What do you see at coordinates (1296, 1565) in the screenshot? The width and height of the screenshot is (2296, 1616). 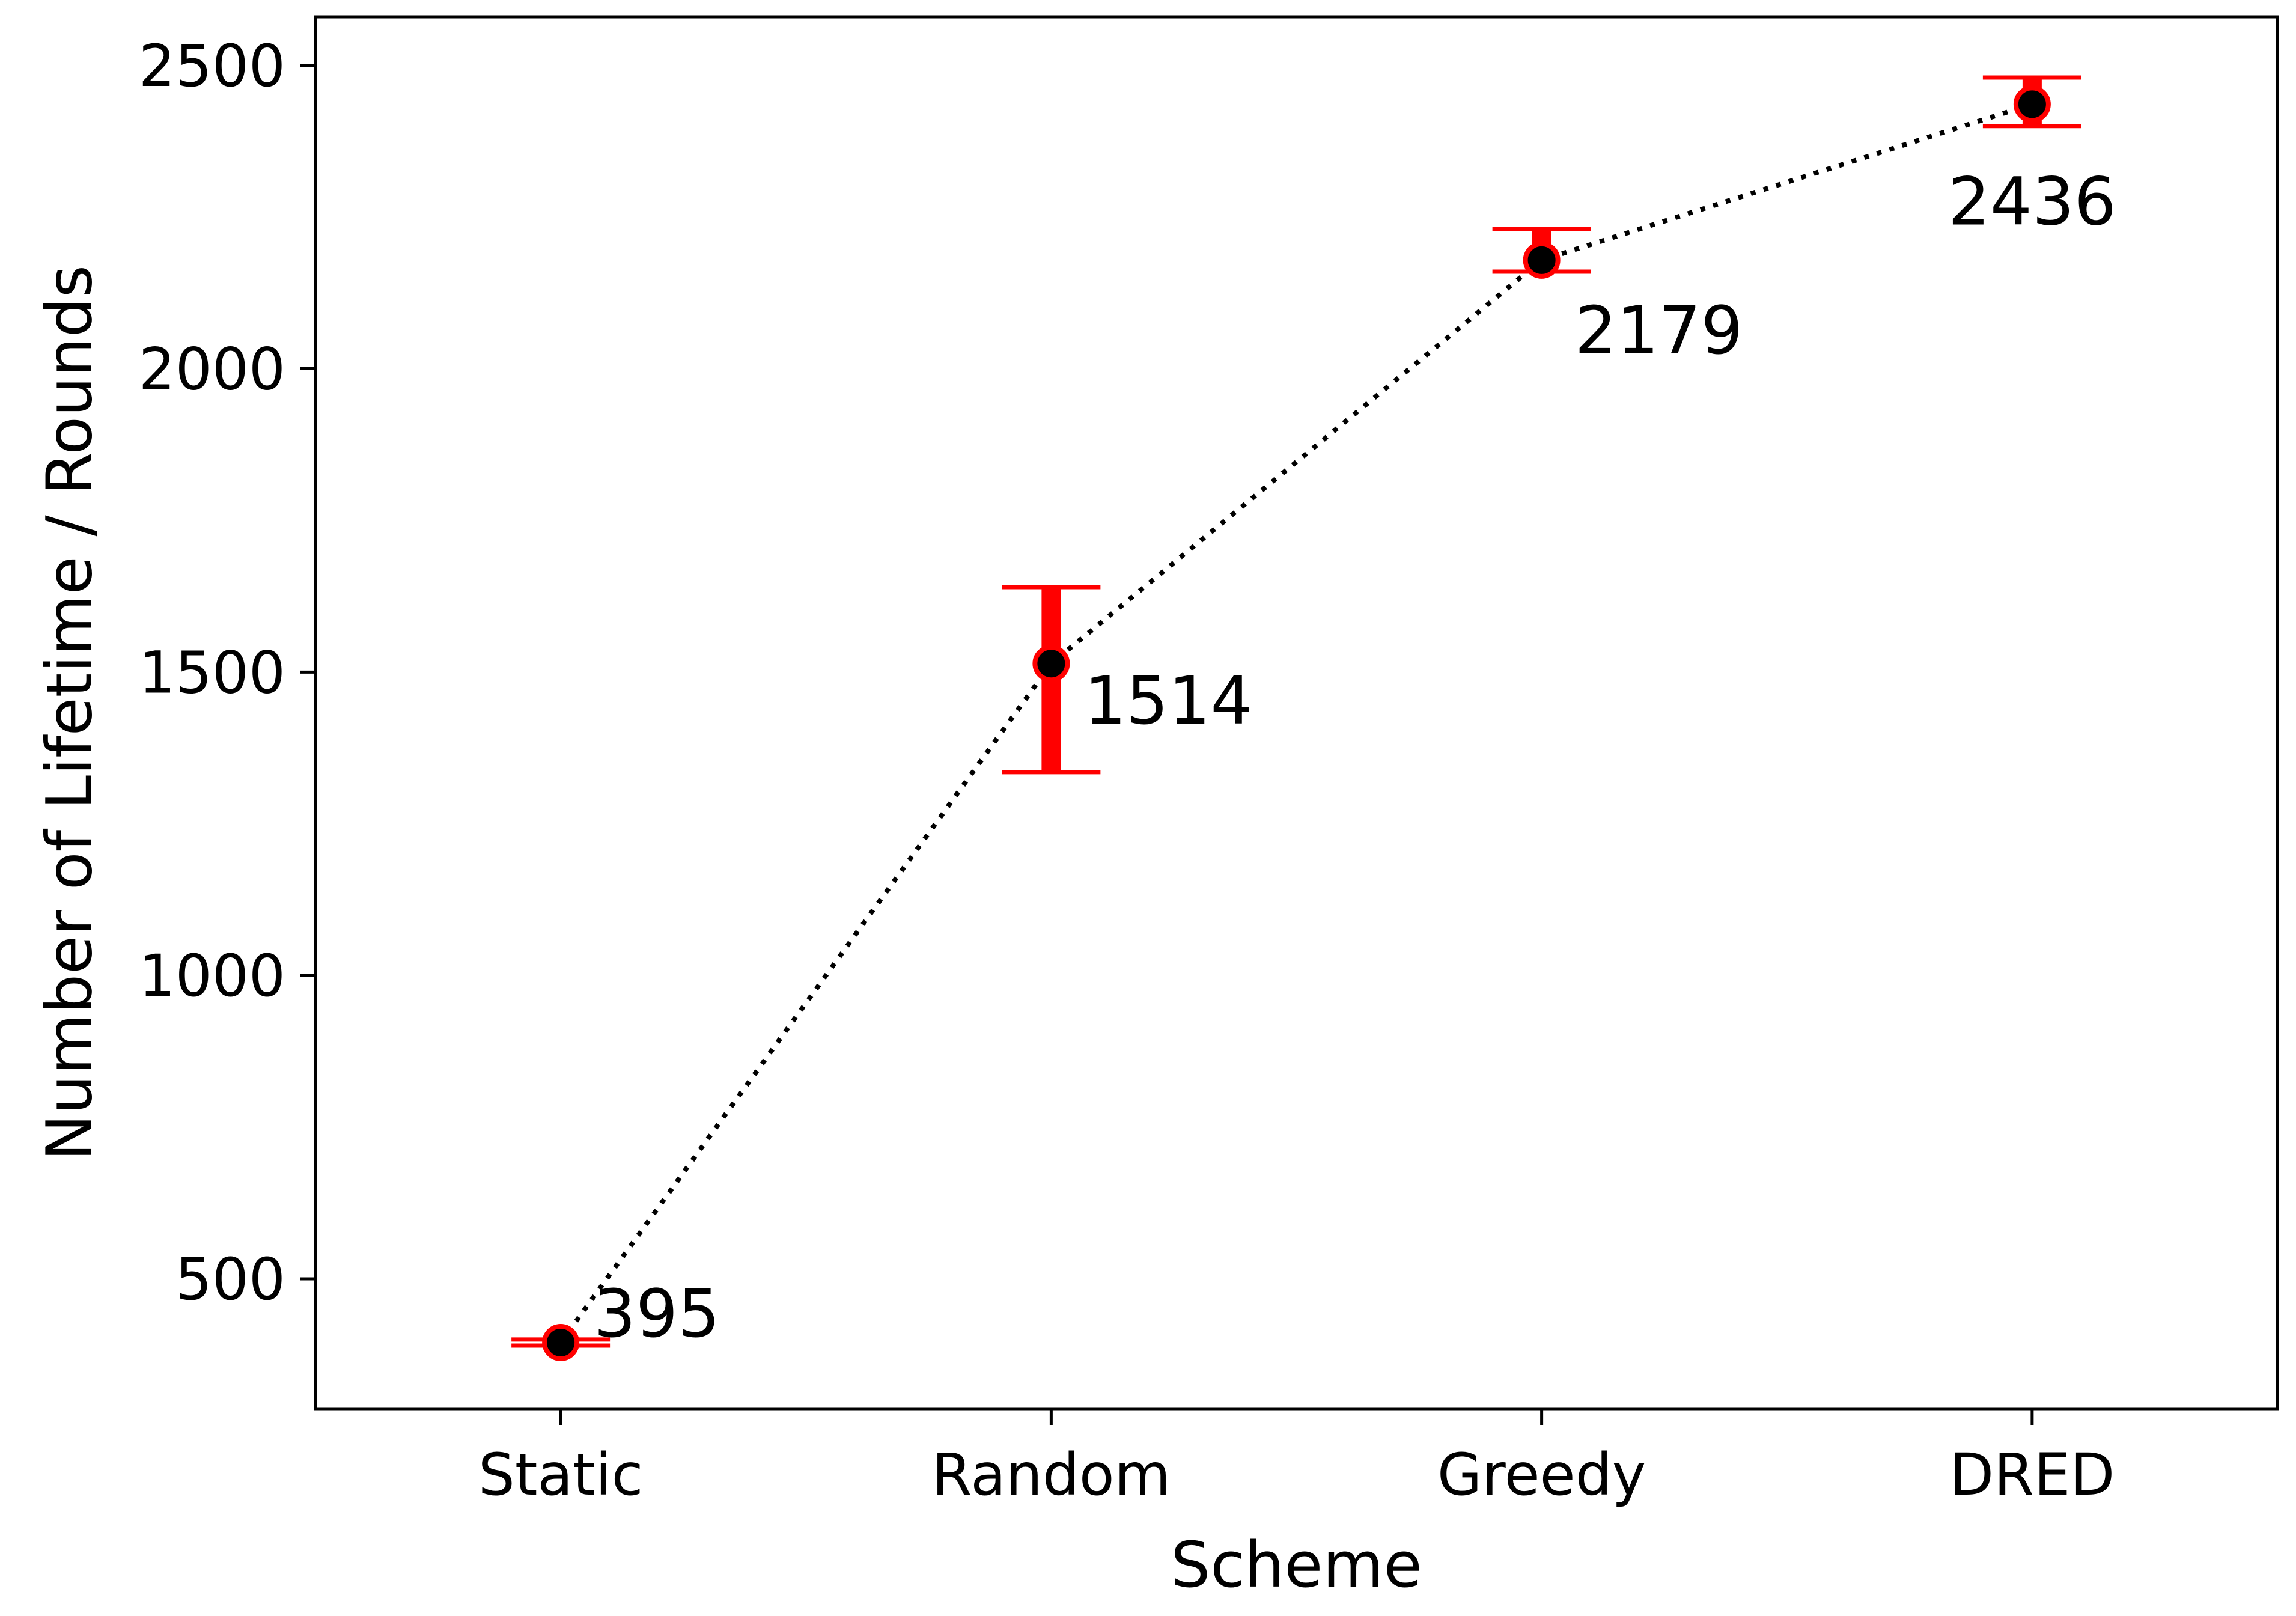 I see `x-axis-title: Scheme` at bounding box center [1296, 1565].